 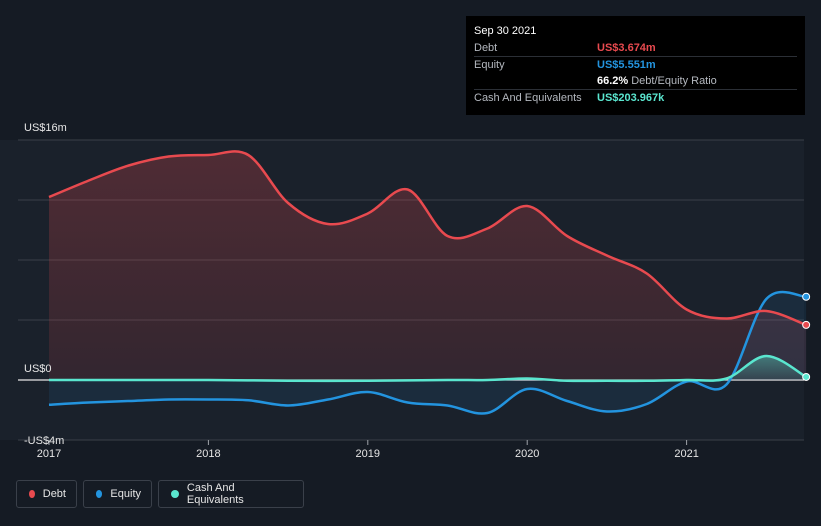 I want to click on legend-item-debt: Debt, so click(x=46, y=494).